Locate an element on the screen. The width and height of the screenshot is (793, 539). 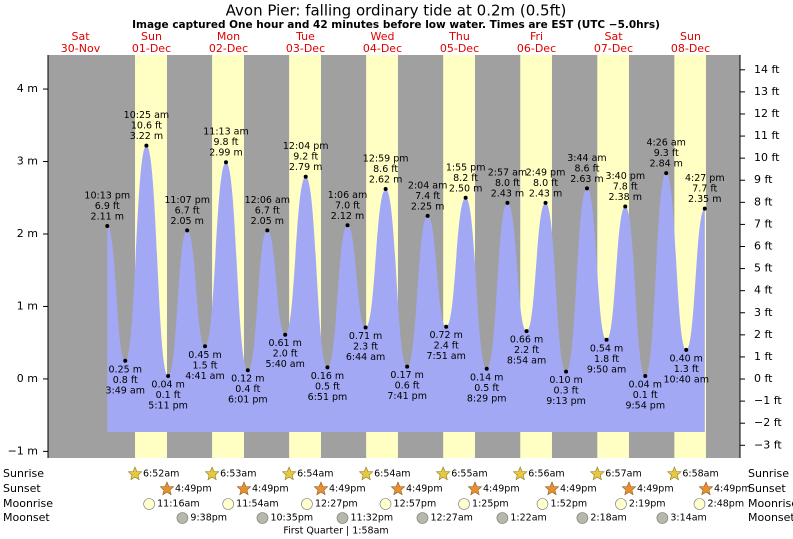
y-tick-label: 1 m is located at coordinates (27, 305).